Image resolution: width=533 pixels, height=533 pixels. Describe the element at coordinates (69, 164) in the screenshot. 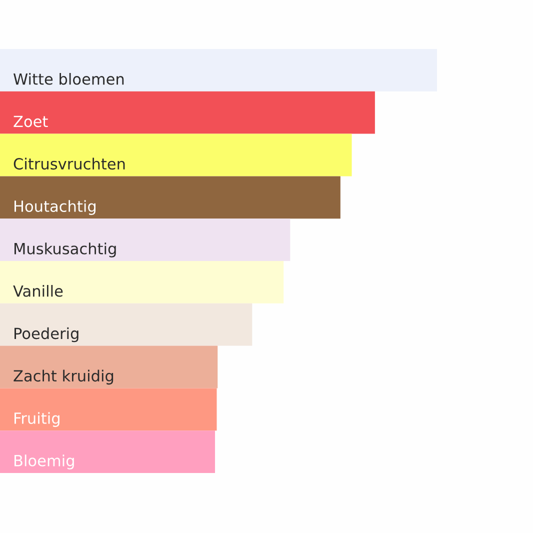

I see `y-tick-label: Citrusvruchten` at that location.